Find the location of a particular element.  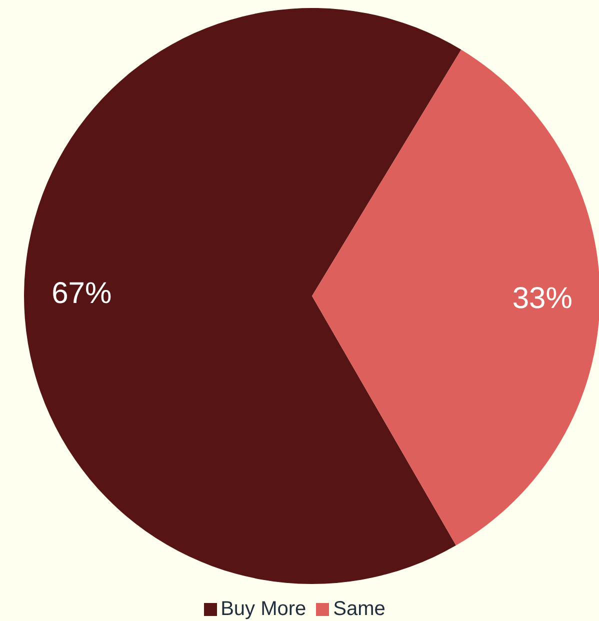

data-label: 33% is located at coordinates (542, 298).